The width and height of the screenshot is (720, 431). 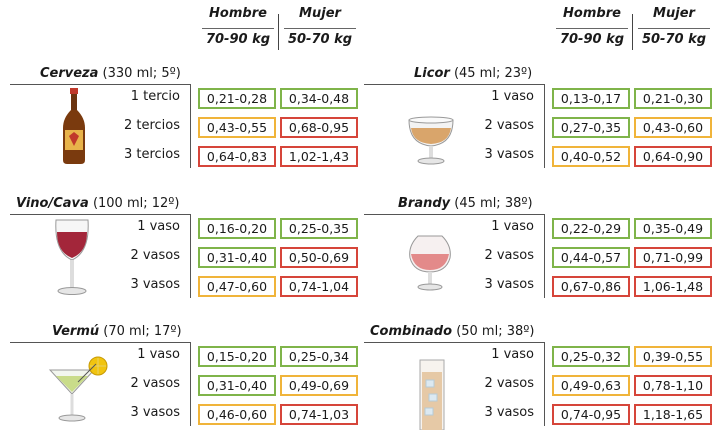 What do you see at coordinates (319, 385) in the screenshot?
I see `bac-cell-mujer: 0,49-0,69` at bounding box center [319, 385].